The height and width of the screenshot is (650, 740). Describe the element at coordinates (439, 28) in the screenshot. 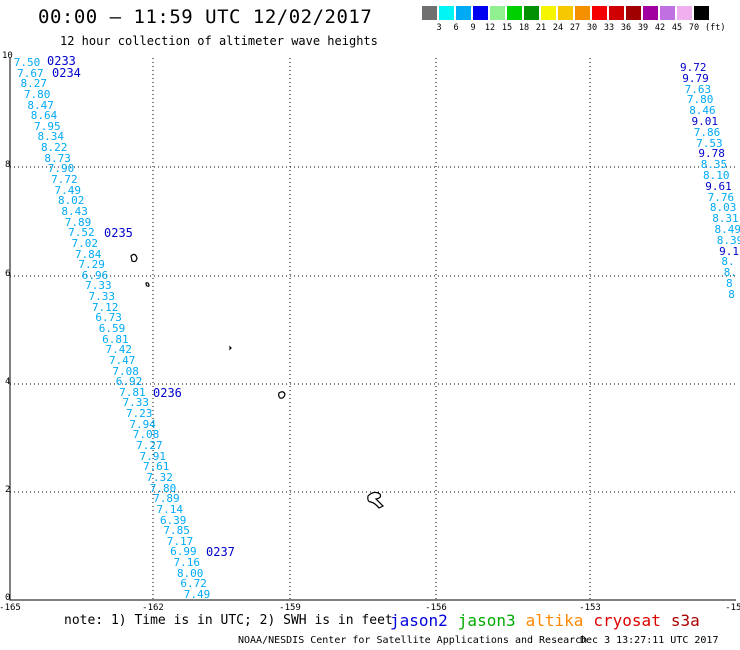

I see `colorbar-label: 3` at that location.